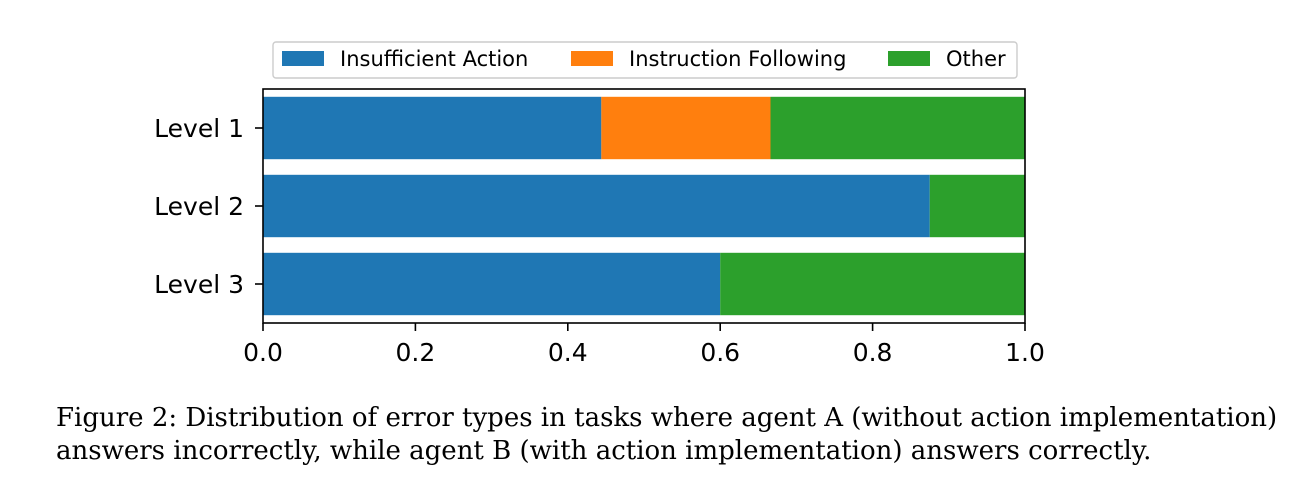 Image resolution: width=1307 pixels, height=502 pixels. What do you see at coordinates (416, 352) in the screenshot?
I see `x-tick-label: 0.2` at bounding box center [416, 352].